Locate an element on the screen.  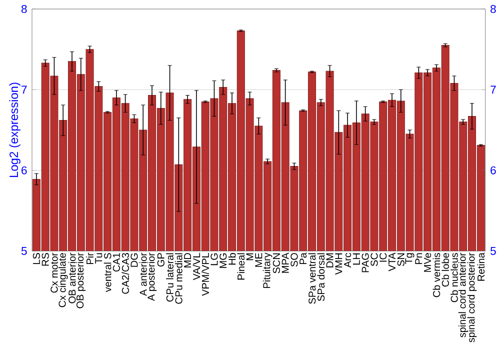
x-tick-label: VTA is located at coordinates (392, 262).